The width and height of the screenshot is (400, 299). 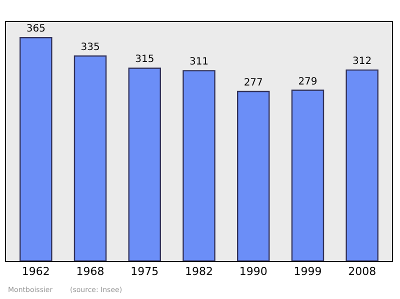 What do you see at coordinates (362, 271) in the screenshot?
I see `x-tick-label: 2008` at bounding box center [362, 271].